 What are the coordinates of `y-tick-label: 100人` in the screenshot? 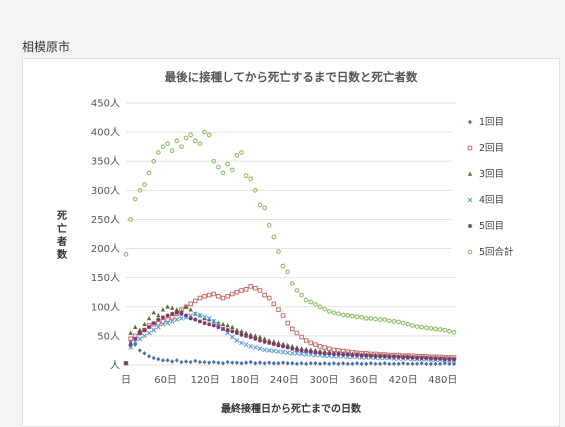 It's located at (105, 307).